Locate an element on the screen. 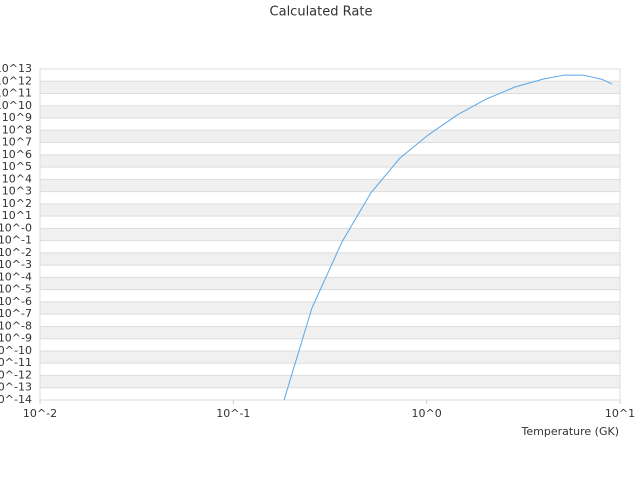  y-tick-label: 10^-6 is located at coordinates (16, 301).